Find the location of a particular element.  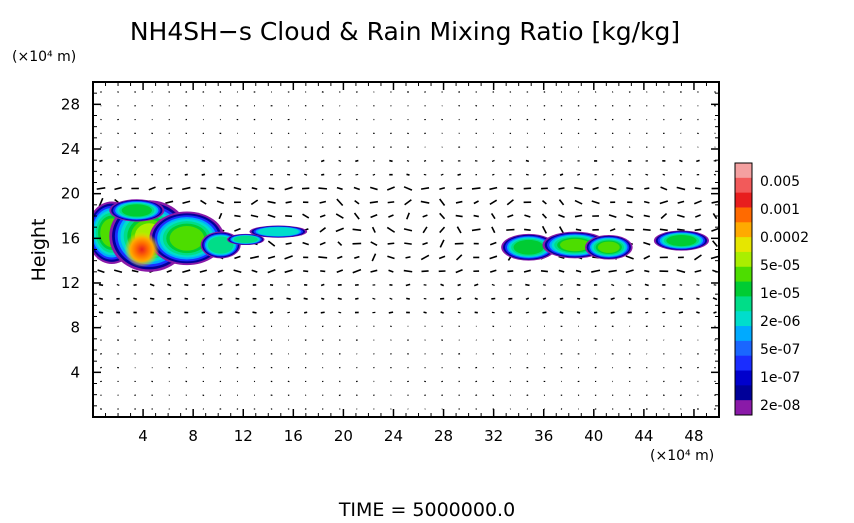

y-tick-label: 20 is located at coordinates (70, 194).